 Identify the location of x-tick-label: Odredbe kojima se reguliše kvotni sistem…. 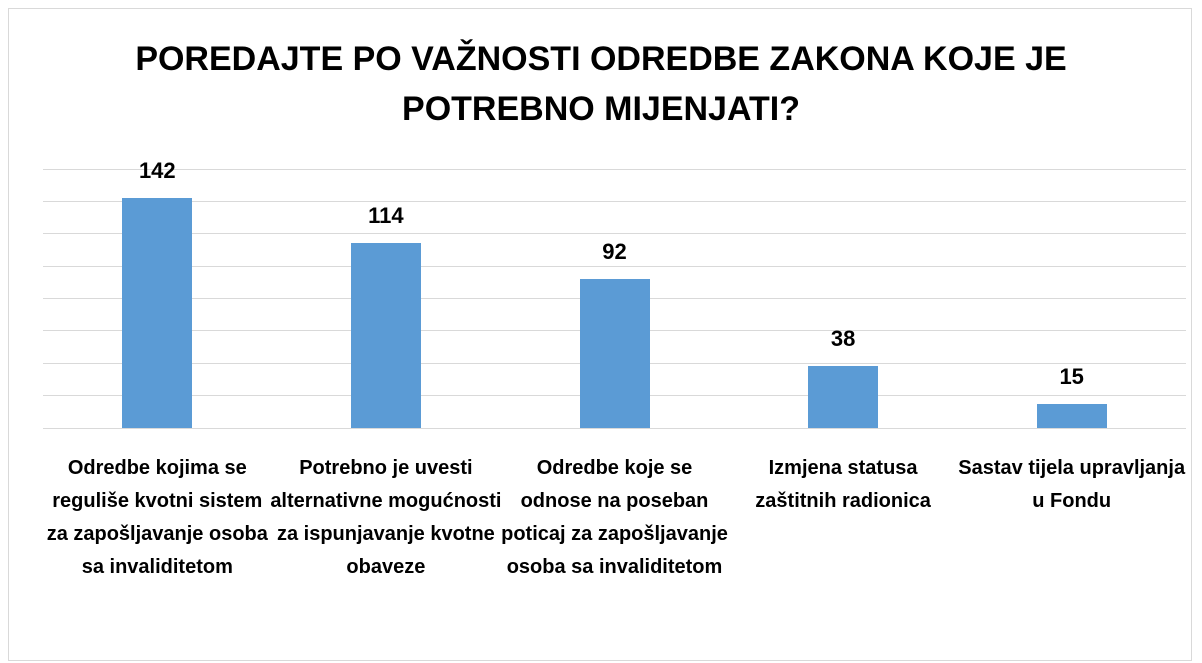
(157, 517).